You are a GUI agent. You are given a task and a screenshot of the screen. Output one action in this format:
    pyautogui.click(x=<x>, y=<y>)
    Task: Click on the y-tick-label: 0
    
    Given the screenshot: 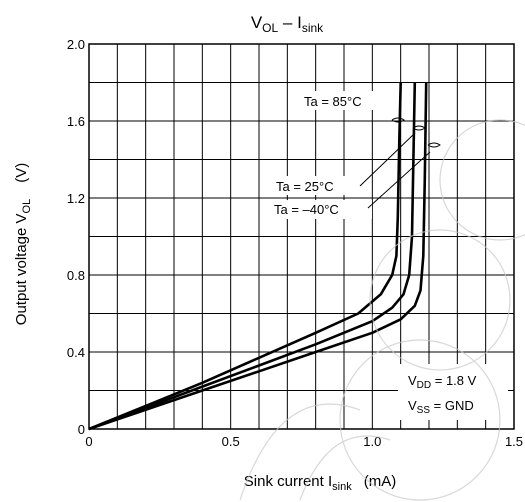 What is the action you would take?
    pyautogui.click(x=81, y=429)
    